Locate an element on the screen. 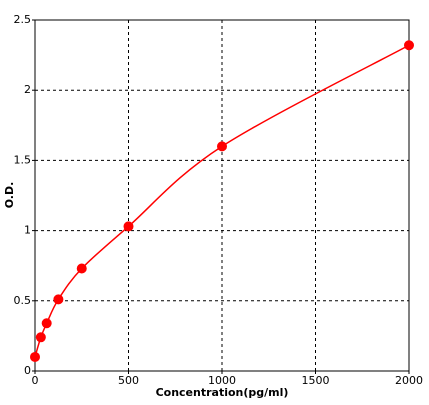 Image resolution: width=429 pixels, height=405 pixels. x-tick-label: 2000 is located at coordinates (409, 380).